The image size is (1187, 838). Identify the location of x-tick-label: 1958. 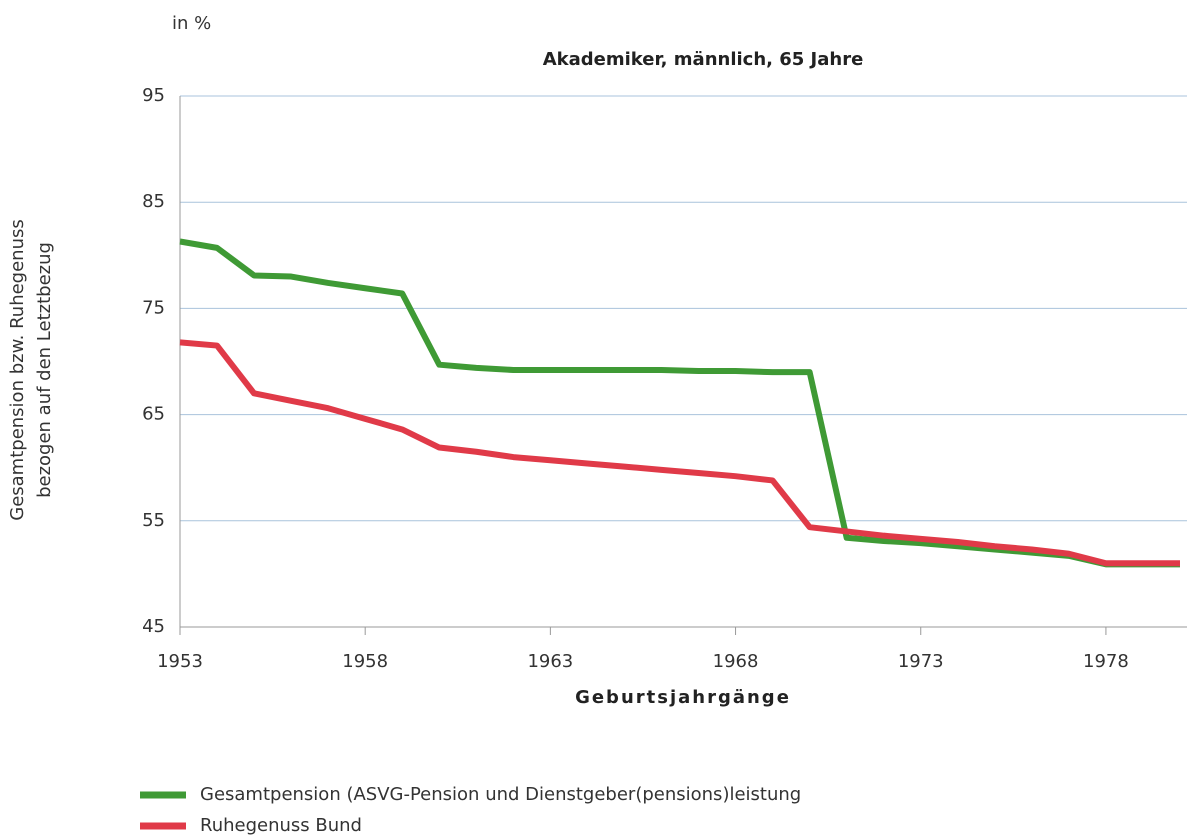
(365, 661).